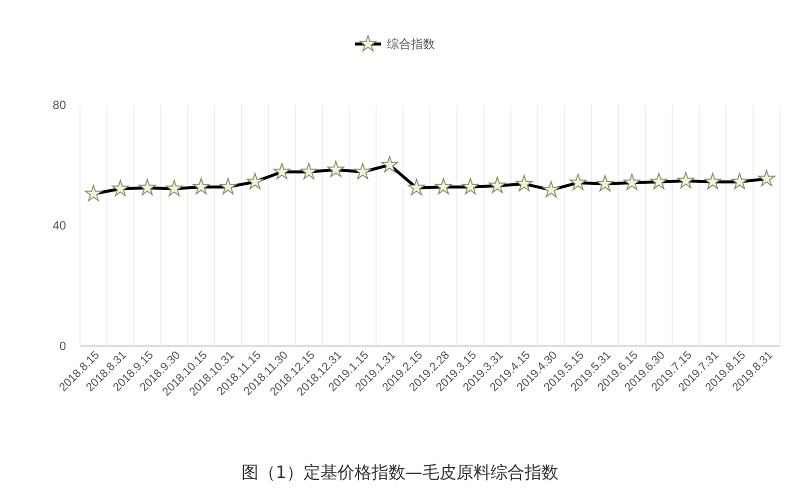 The height and width of the screenshot is (500, 800). Describe the element at coordinates (59, 225) in the screenshot. I see `y-tick-label: 40` at that location.